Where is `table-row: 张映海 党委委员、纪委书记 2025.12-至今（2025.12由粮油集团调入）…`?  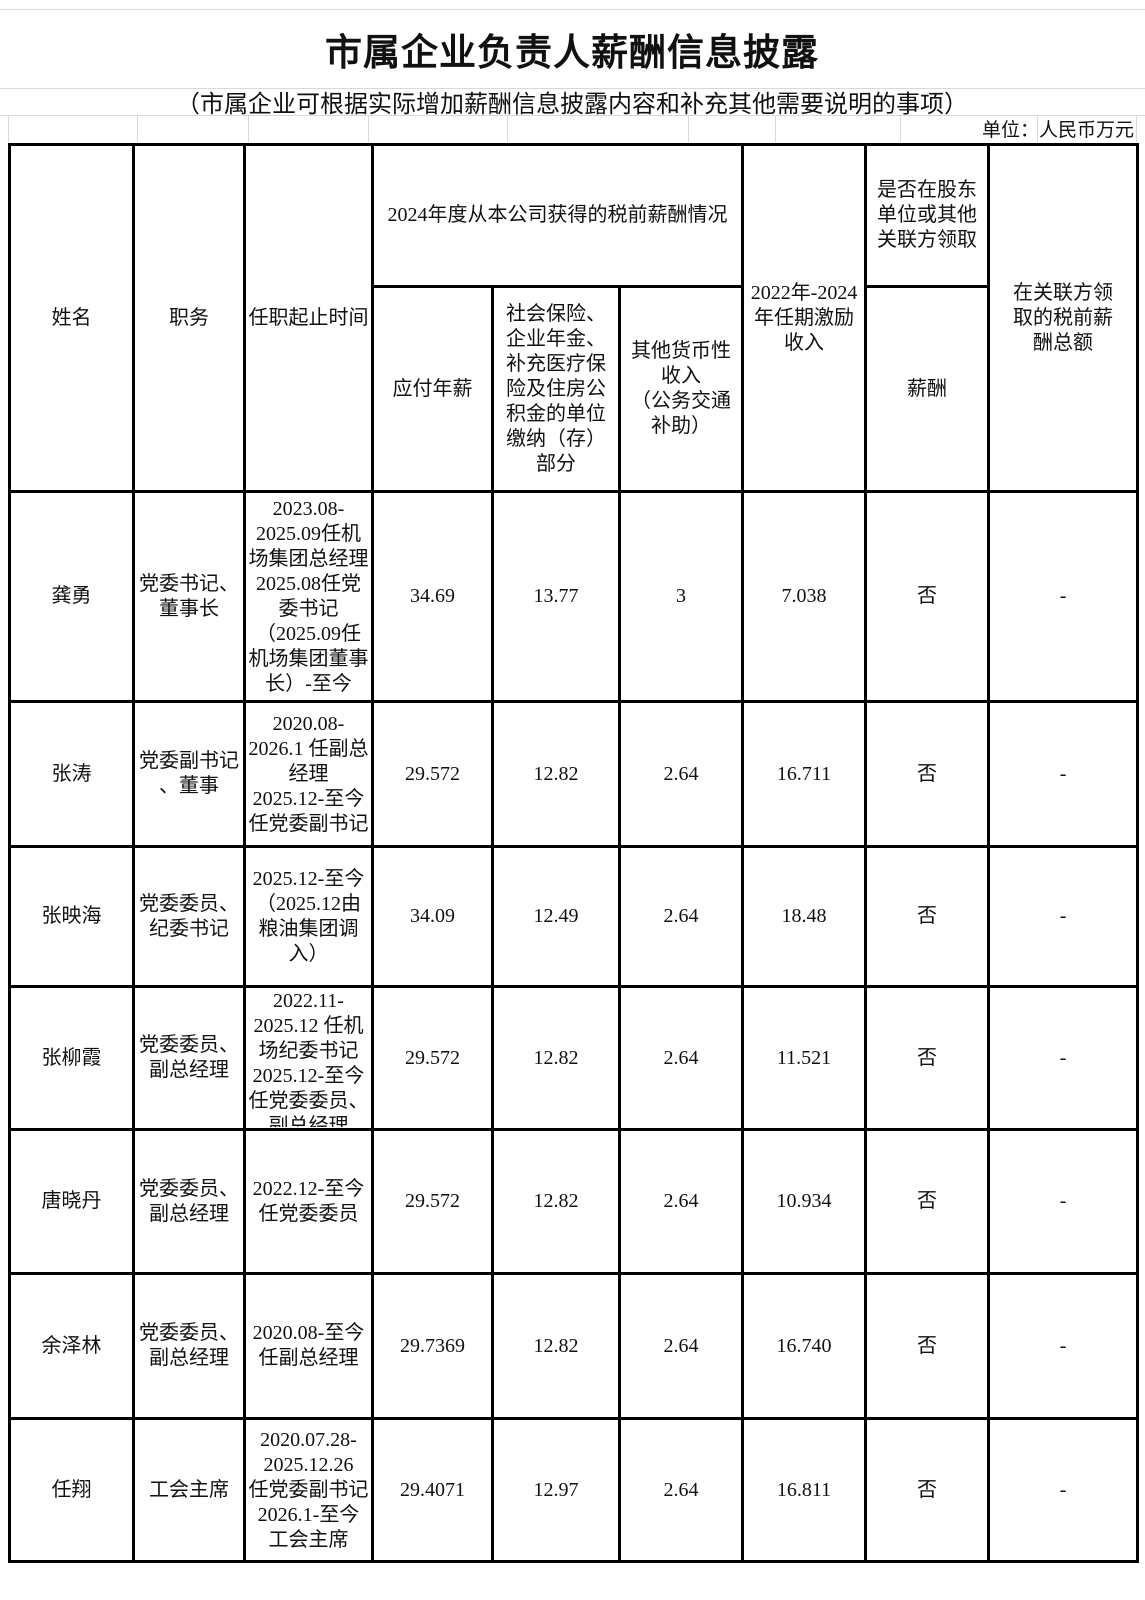
table-row: 张映海 党委委员、纪委书记 2025.12-至今（2025.12由粮油集团调入）… is located at coordinates (574, 916).